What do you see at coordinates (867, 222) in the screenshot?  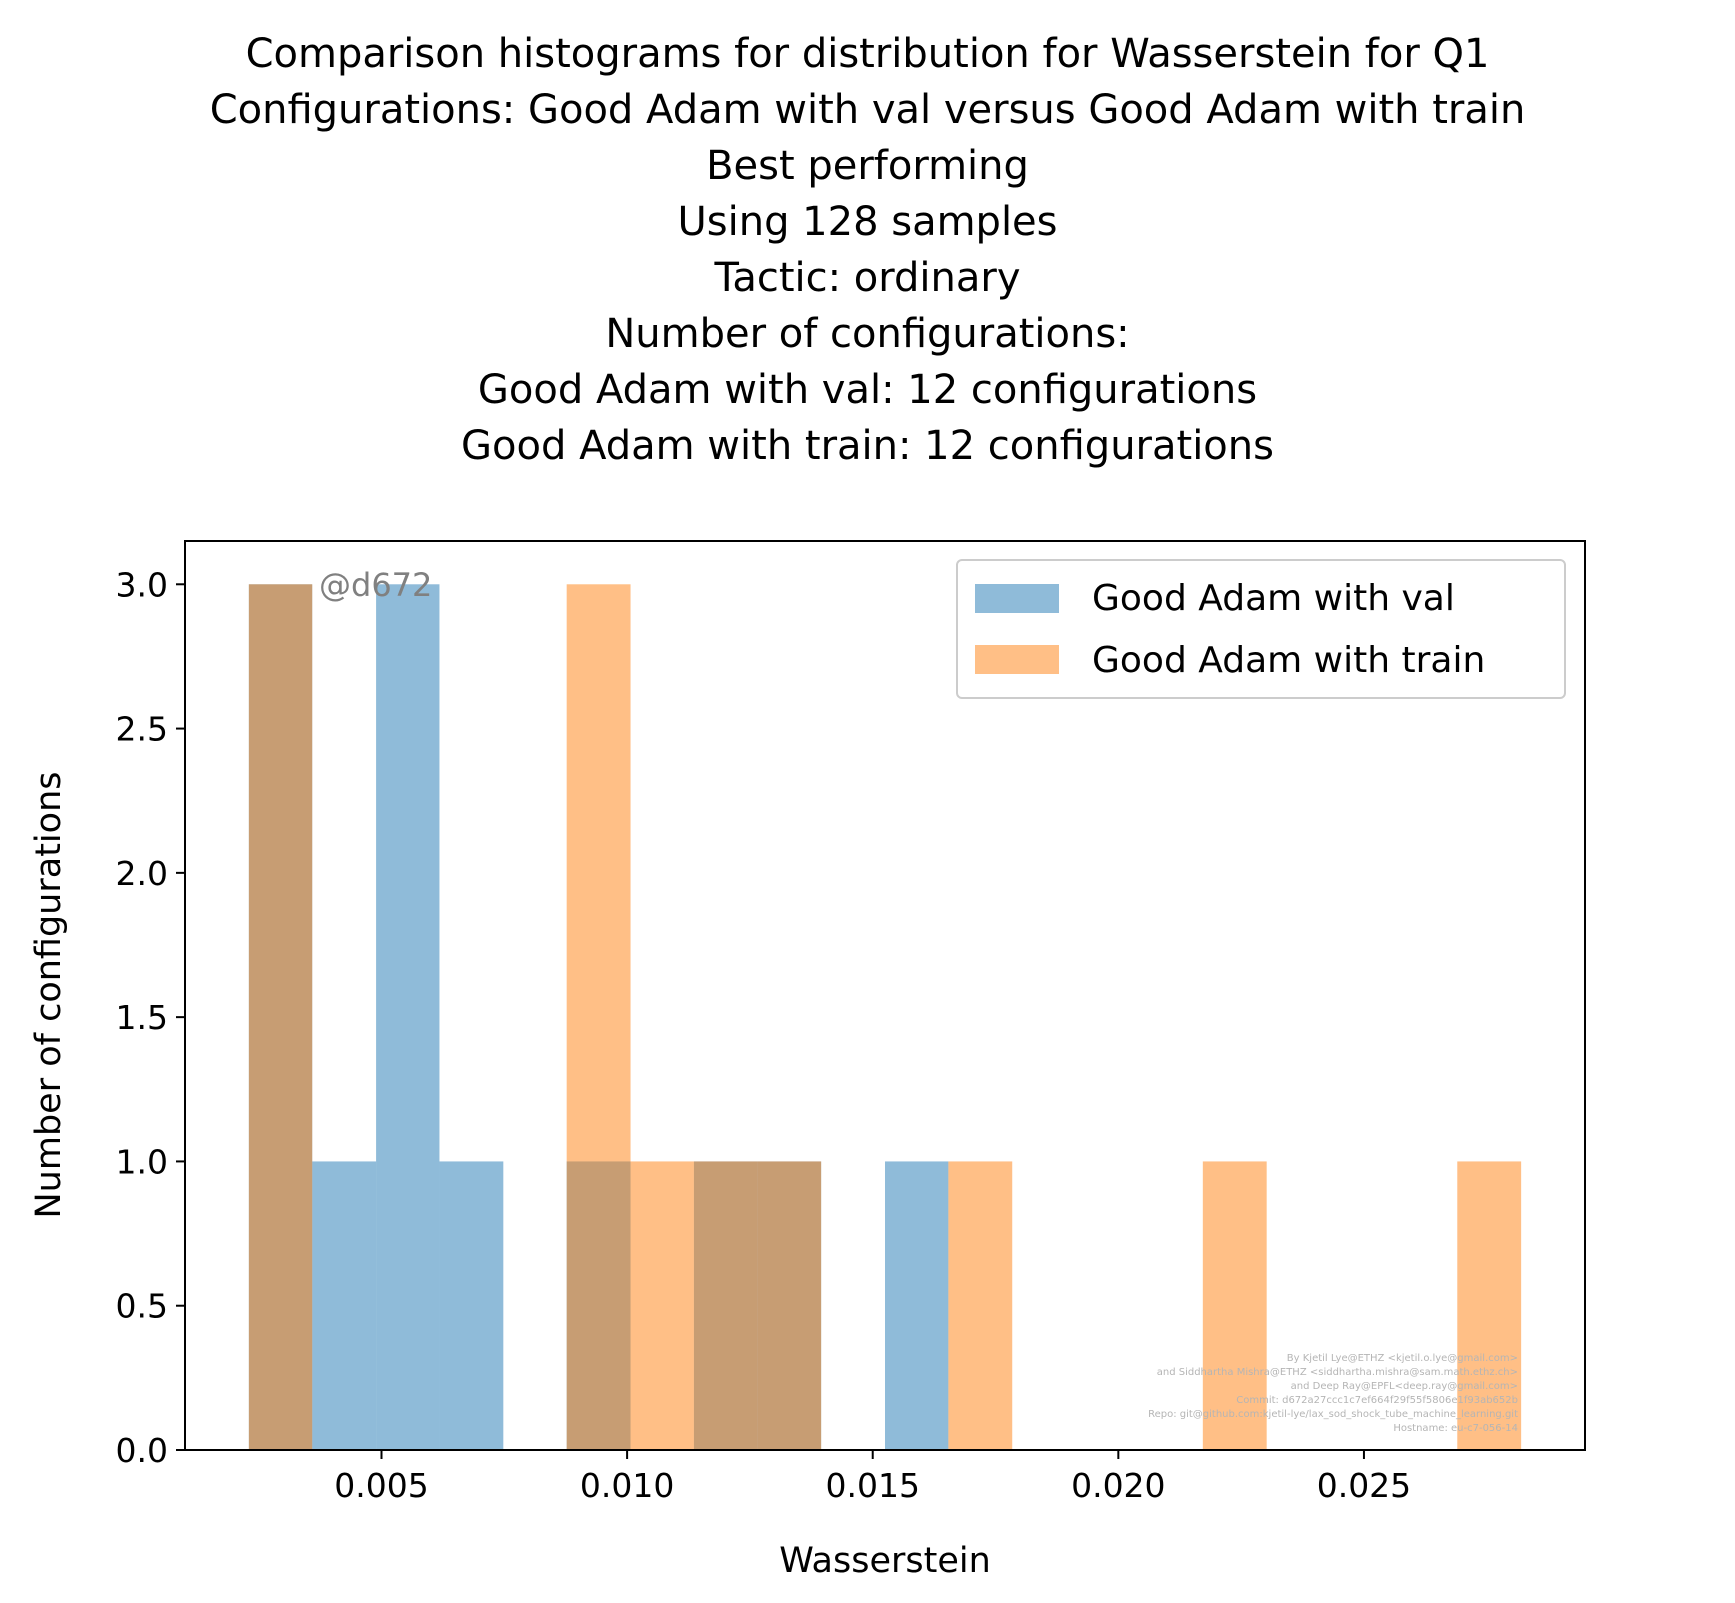 I see `title-line-4: Using 128 samples` at bounding box center [867, 222].